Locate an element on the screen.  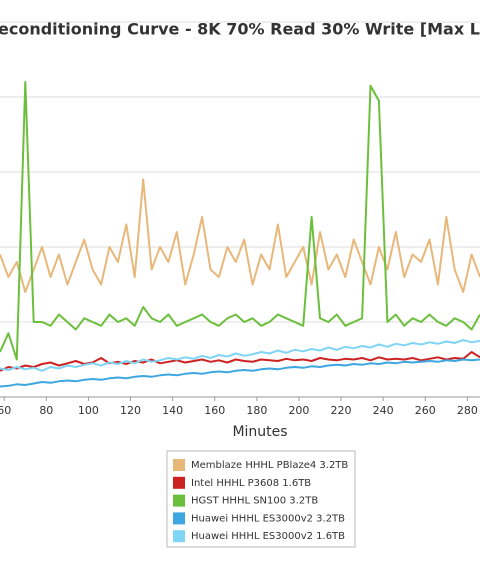
x-tick-label: 120 is located at coordinates (130, 410).